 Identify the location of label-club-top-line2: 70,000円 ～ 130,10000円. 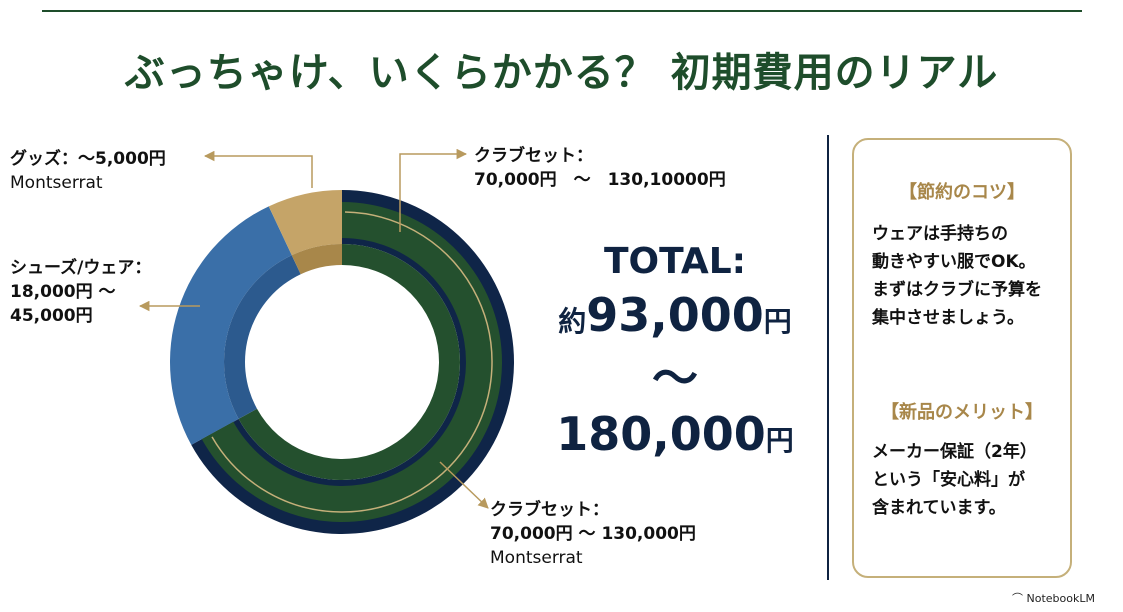
(600, 180).